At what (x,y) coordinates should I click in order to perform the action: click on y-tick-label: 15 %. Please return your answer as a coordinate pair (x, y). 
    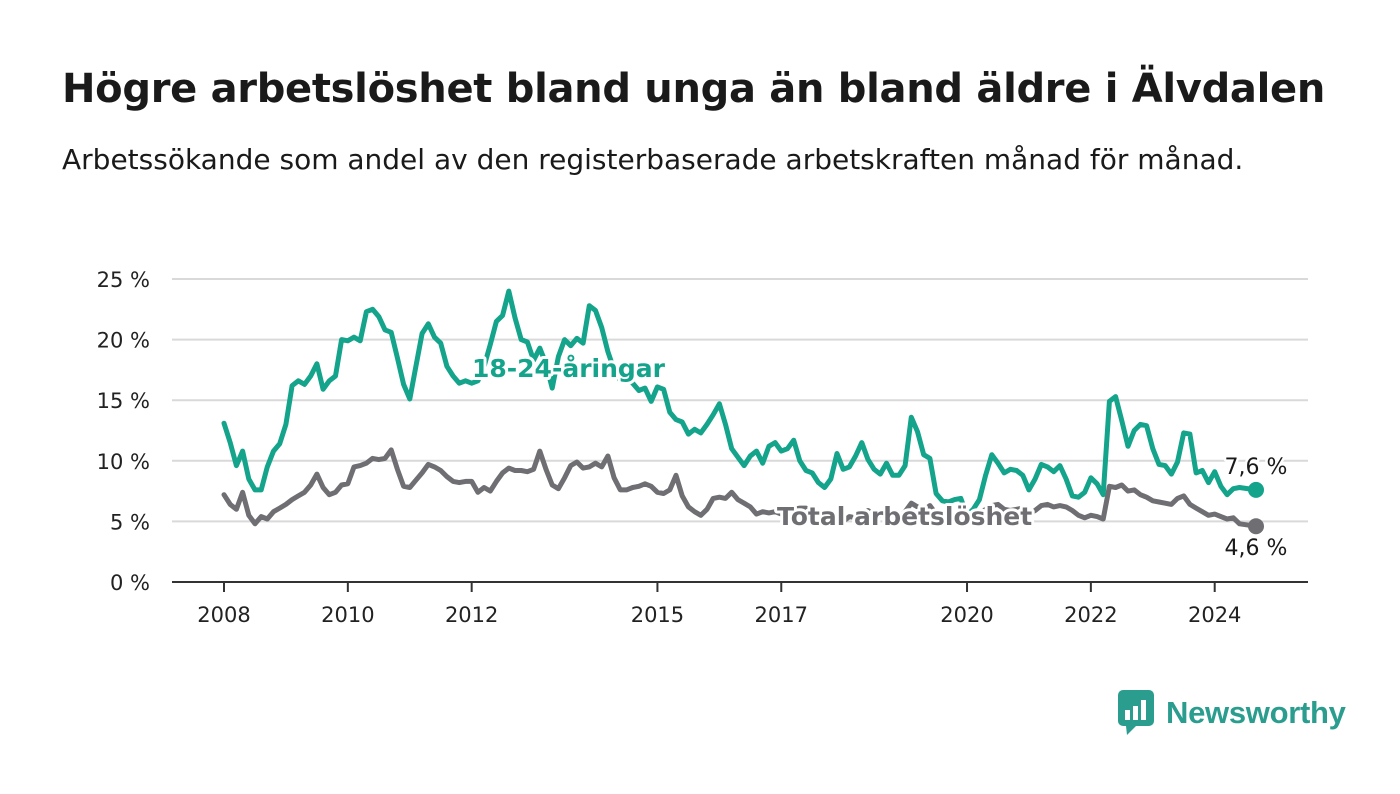
    Looking at the image, I should click on (123, 401).